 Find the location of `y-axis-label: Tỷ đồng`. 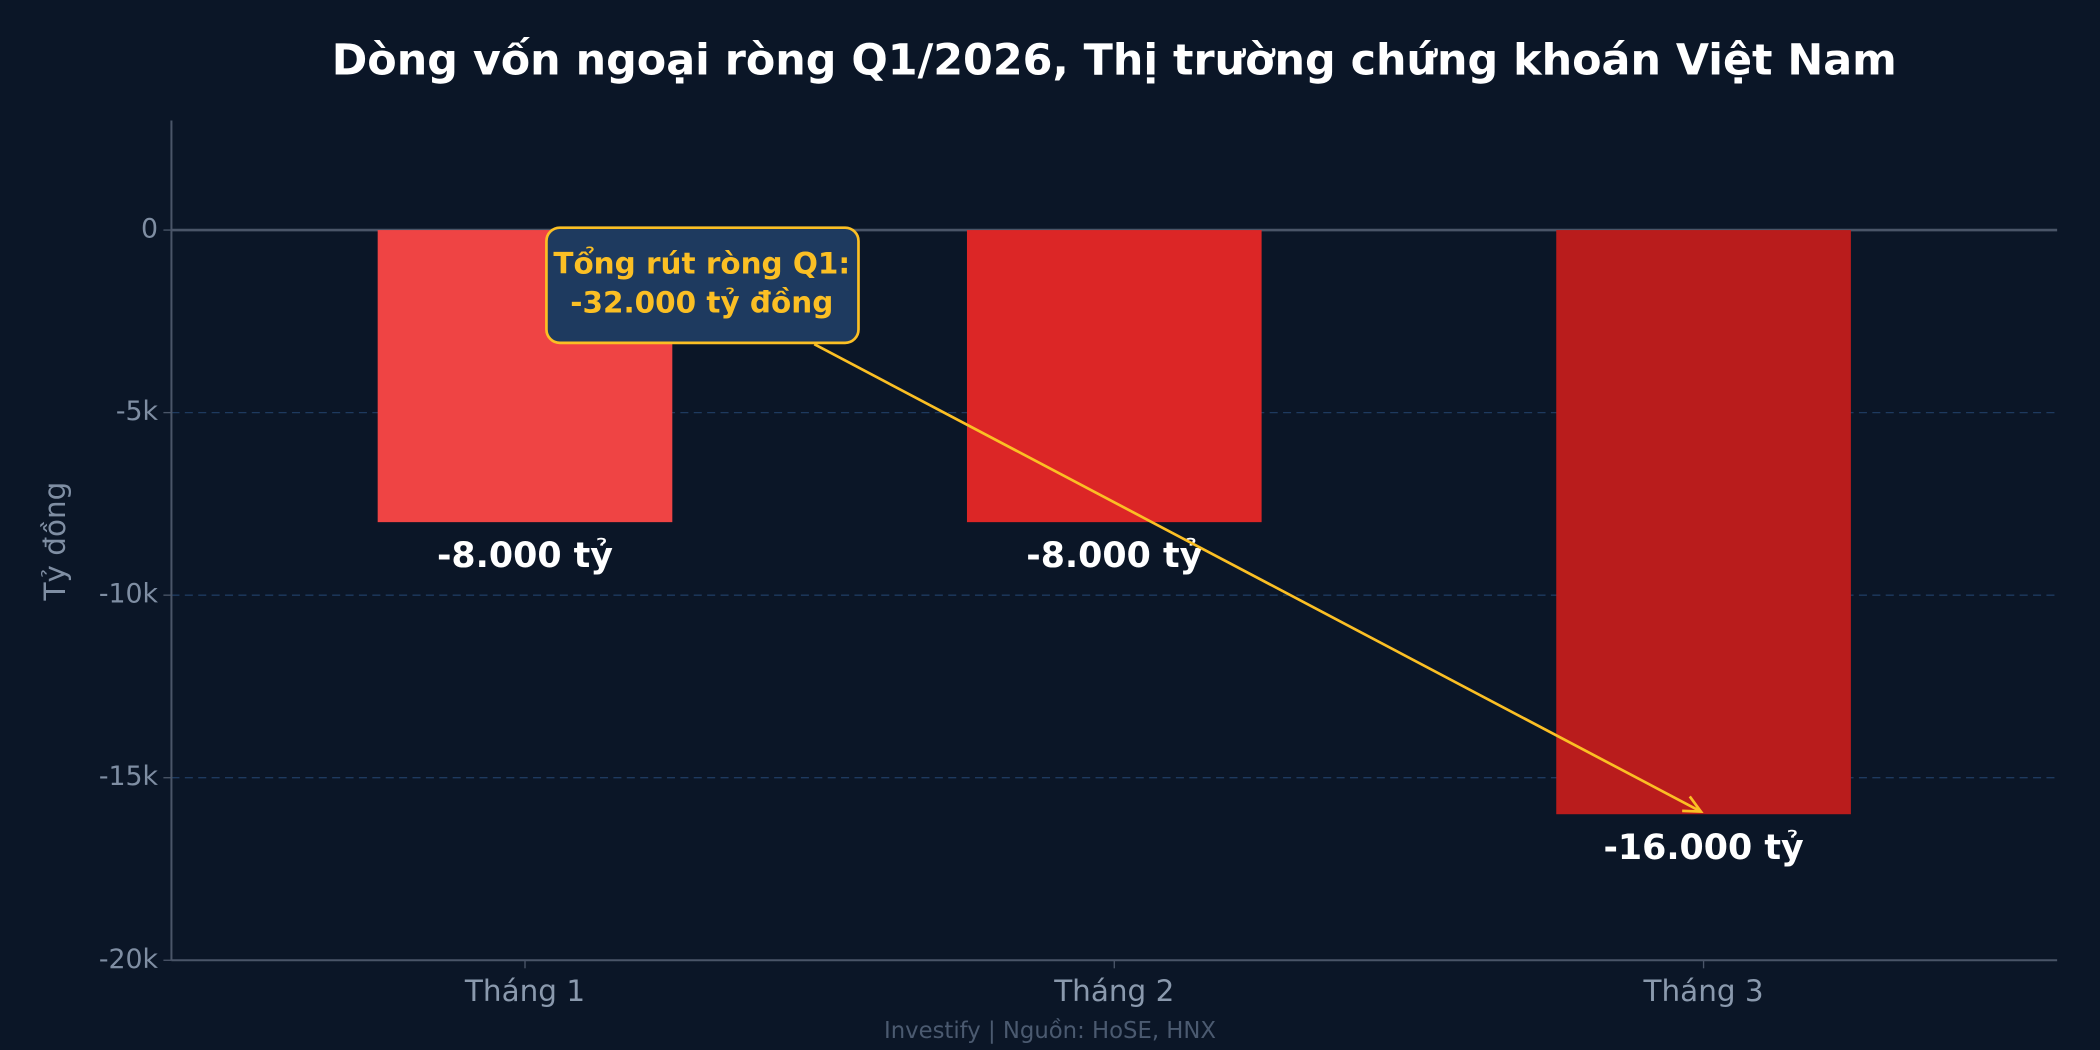

y-axis-label: Tỷ đồng is located at coordinates (55, 542).